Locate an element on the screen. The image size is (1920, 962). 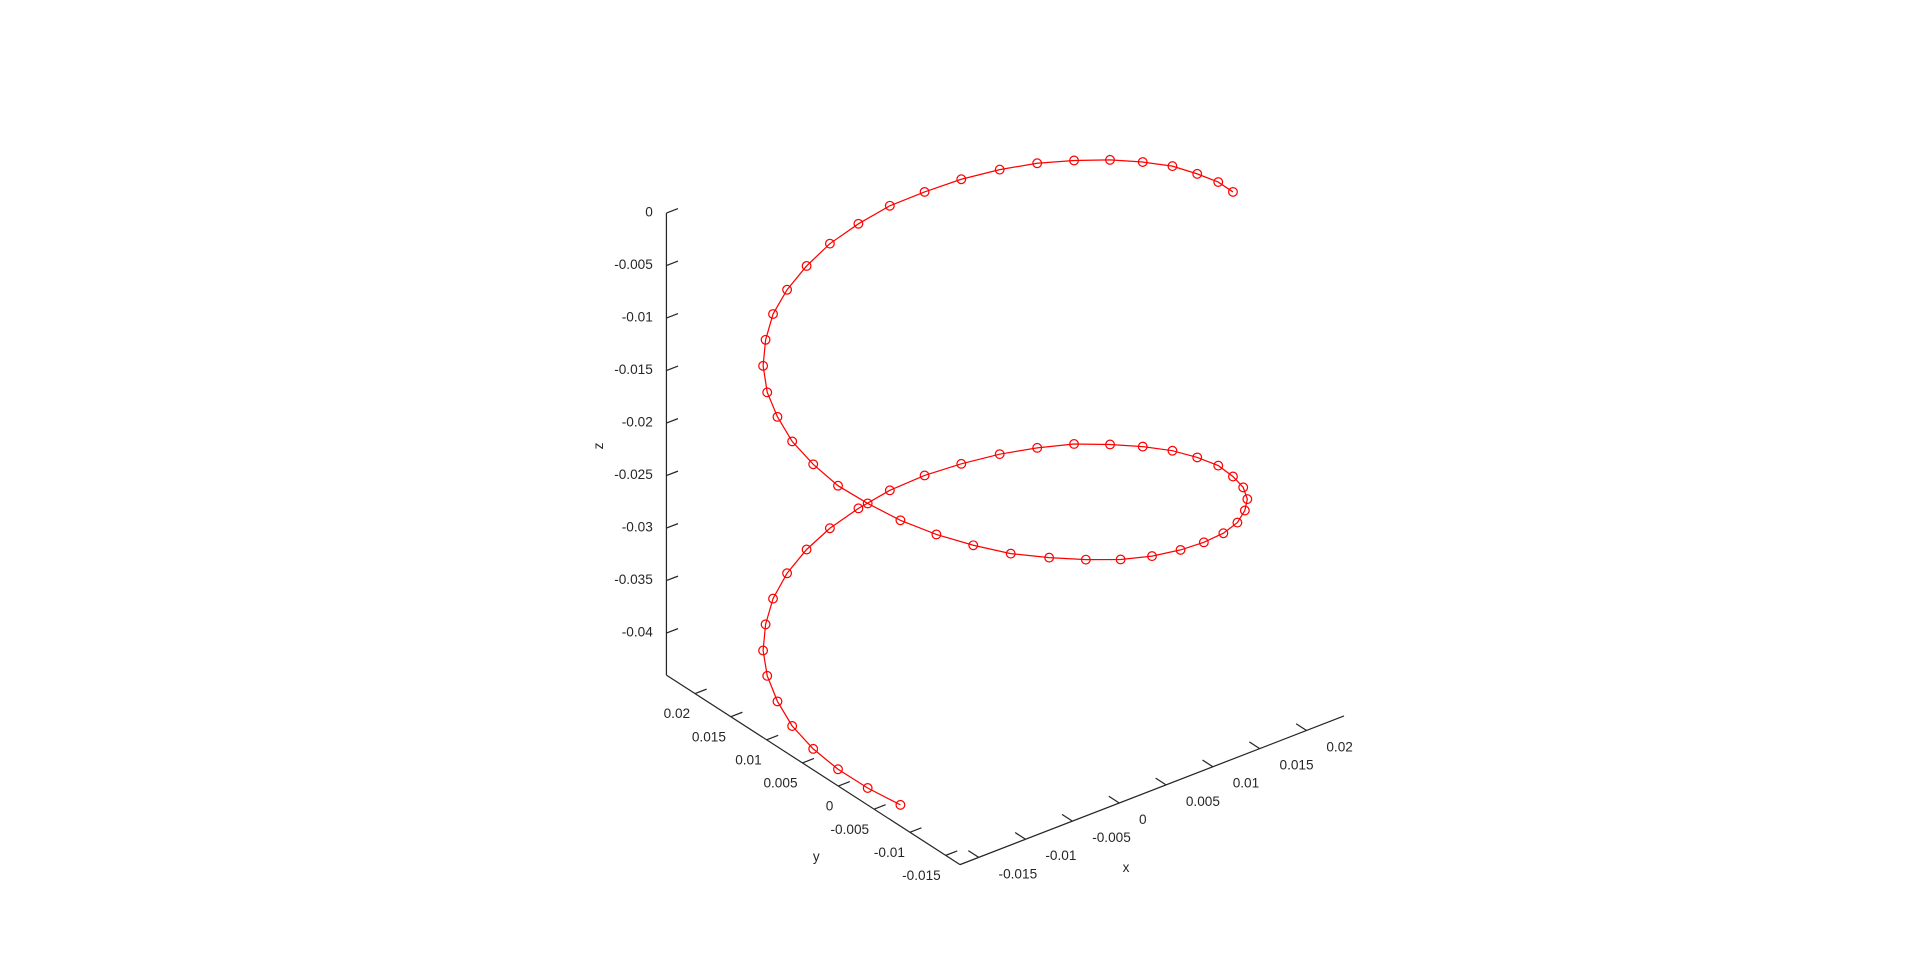
z-tick-label: 0 is located at coordinates (649, 212).